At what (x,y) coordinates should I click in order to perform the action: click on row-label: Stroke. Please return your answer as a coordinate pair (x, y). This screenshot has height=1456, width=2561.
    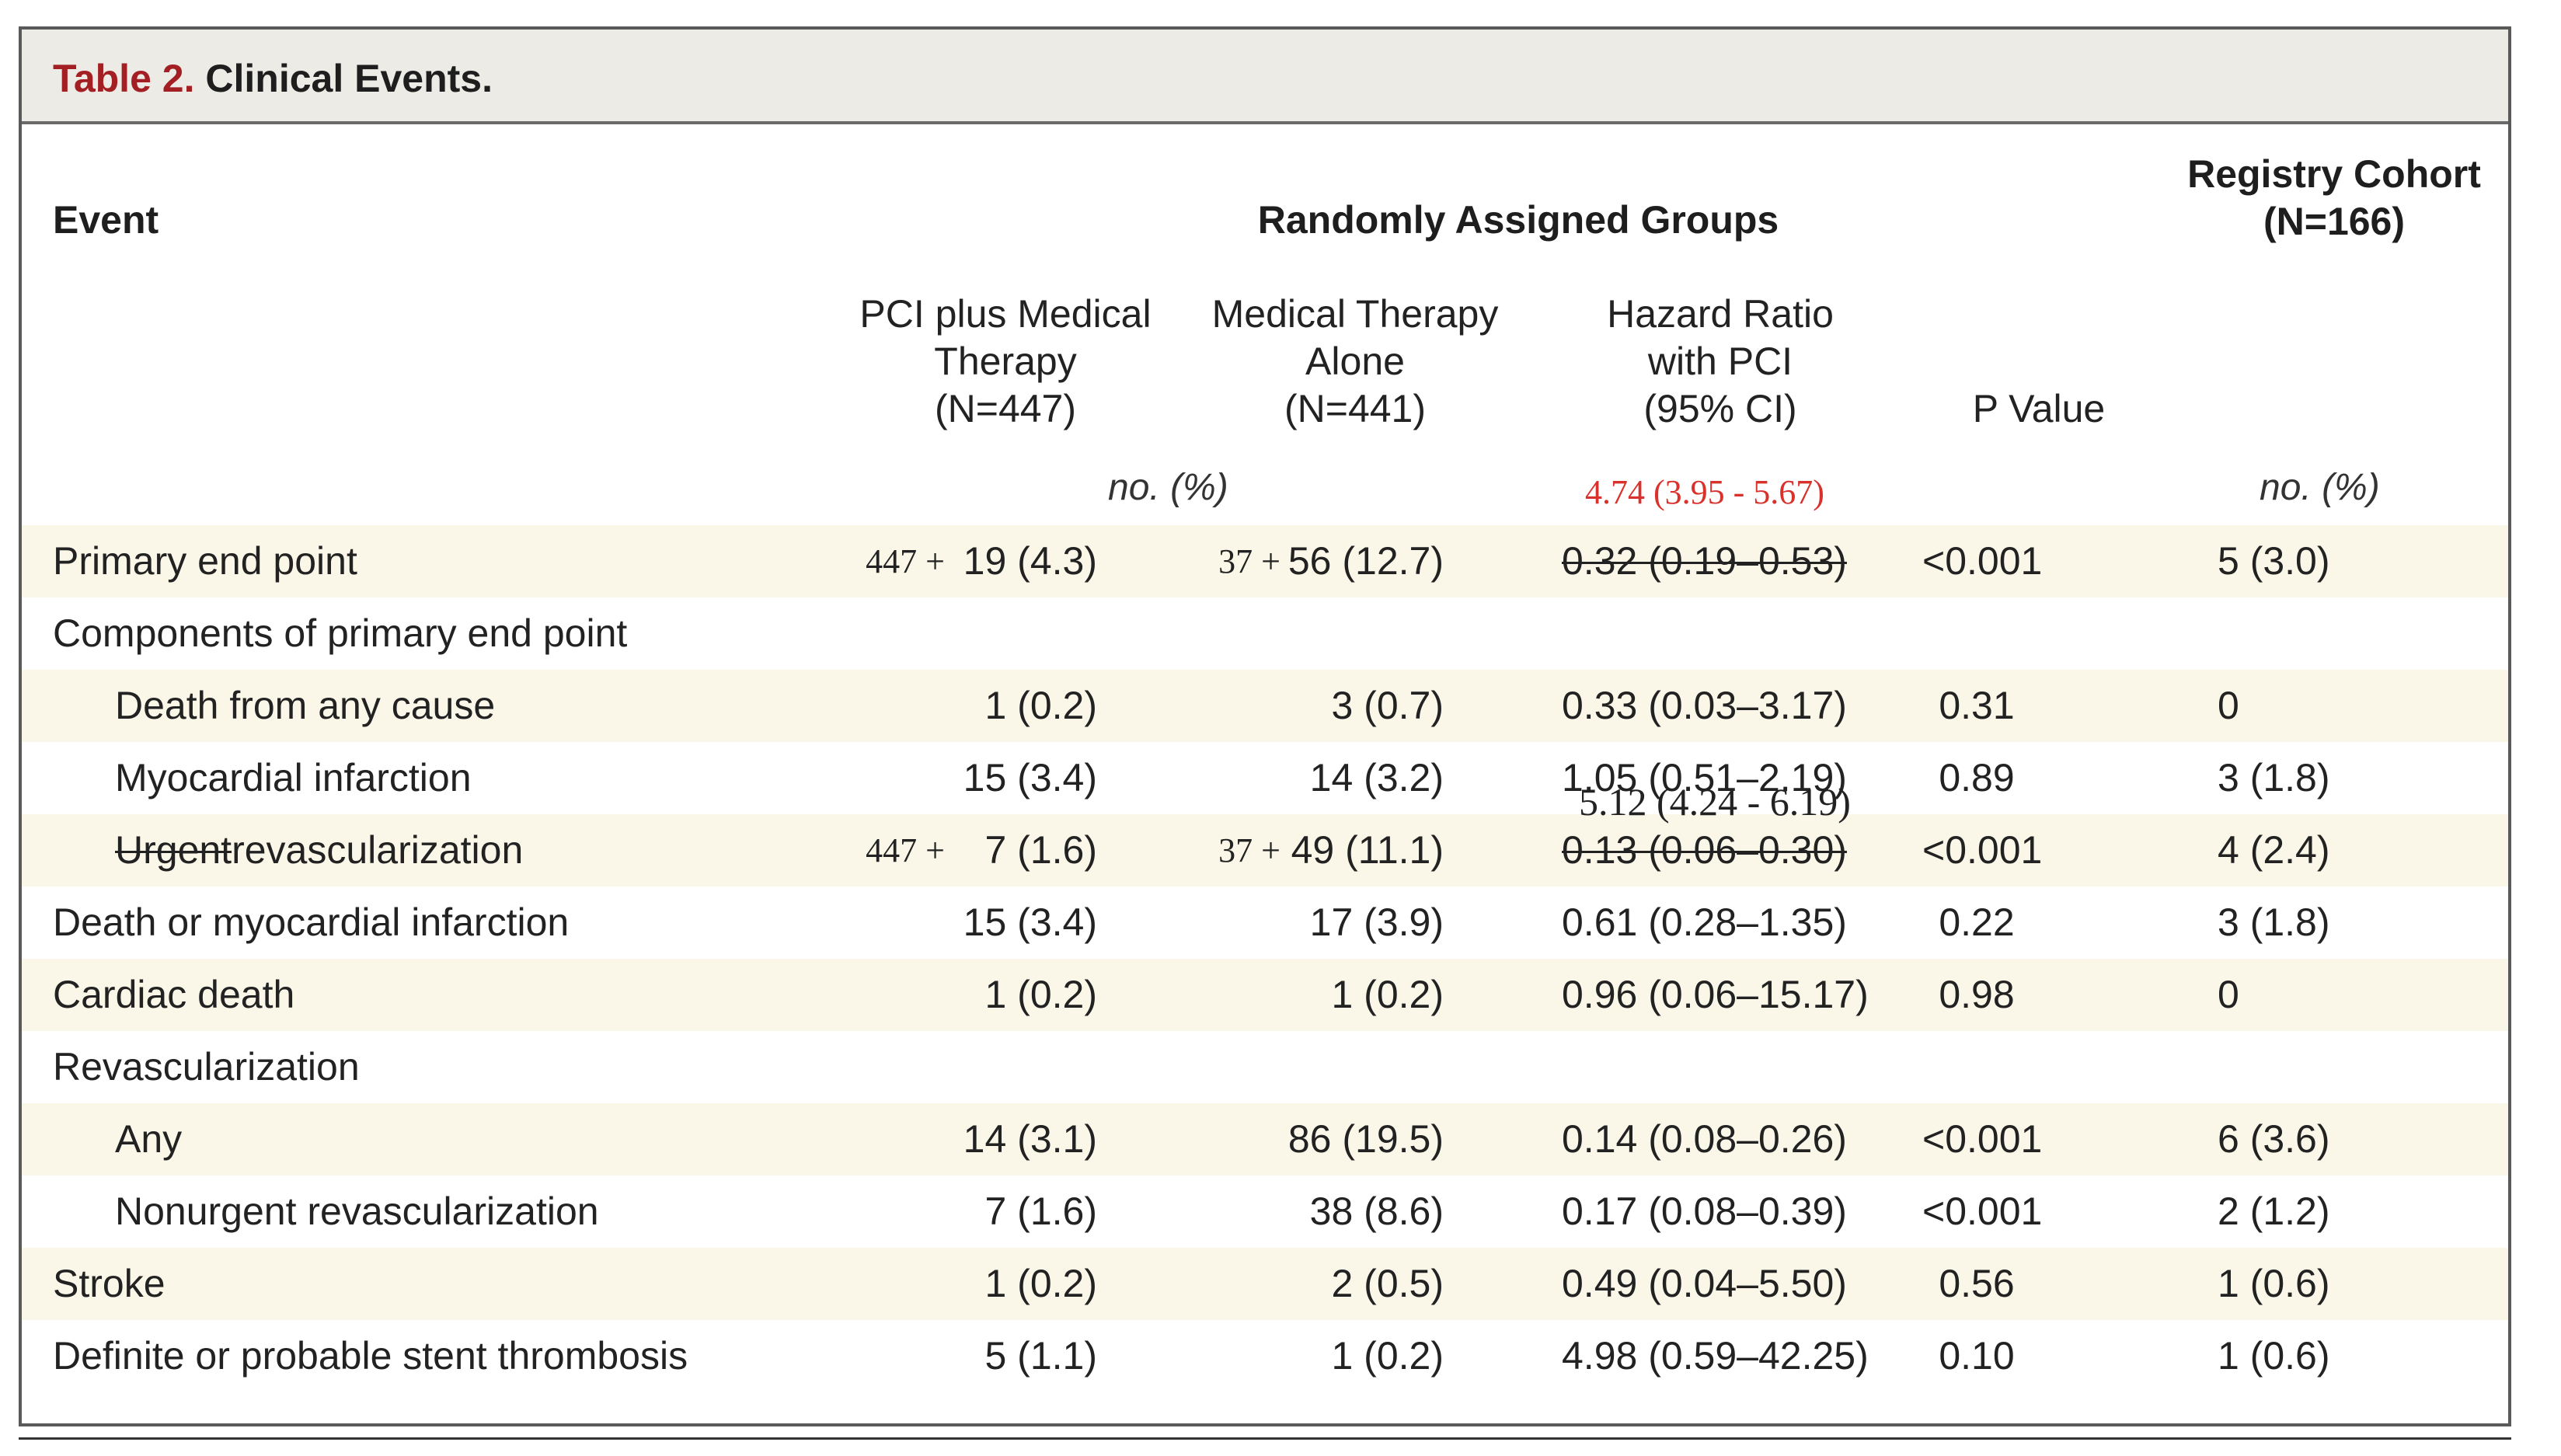
    Looking at the image, I should click on (109, 1284).